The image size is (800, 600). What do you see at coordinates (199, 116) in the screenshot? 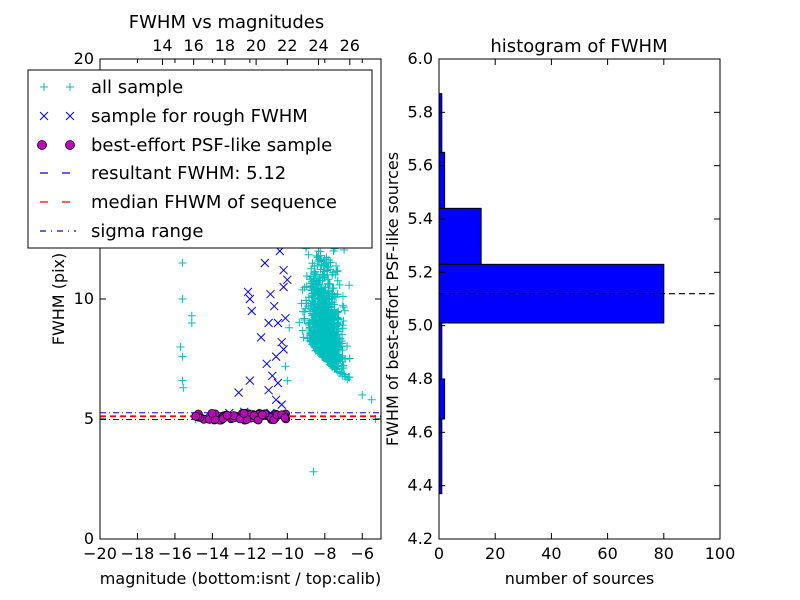
I see `legend-label: sample for rough FWHM` at bounding box center [199, 116].